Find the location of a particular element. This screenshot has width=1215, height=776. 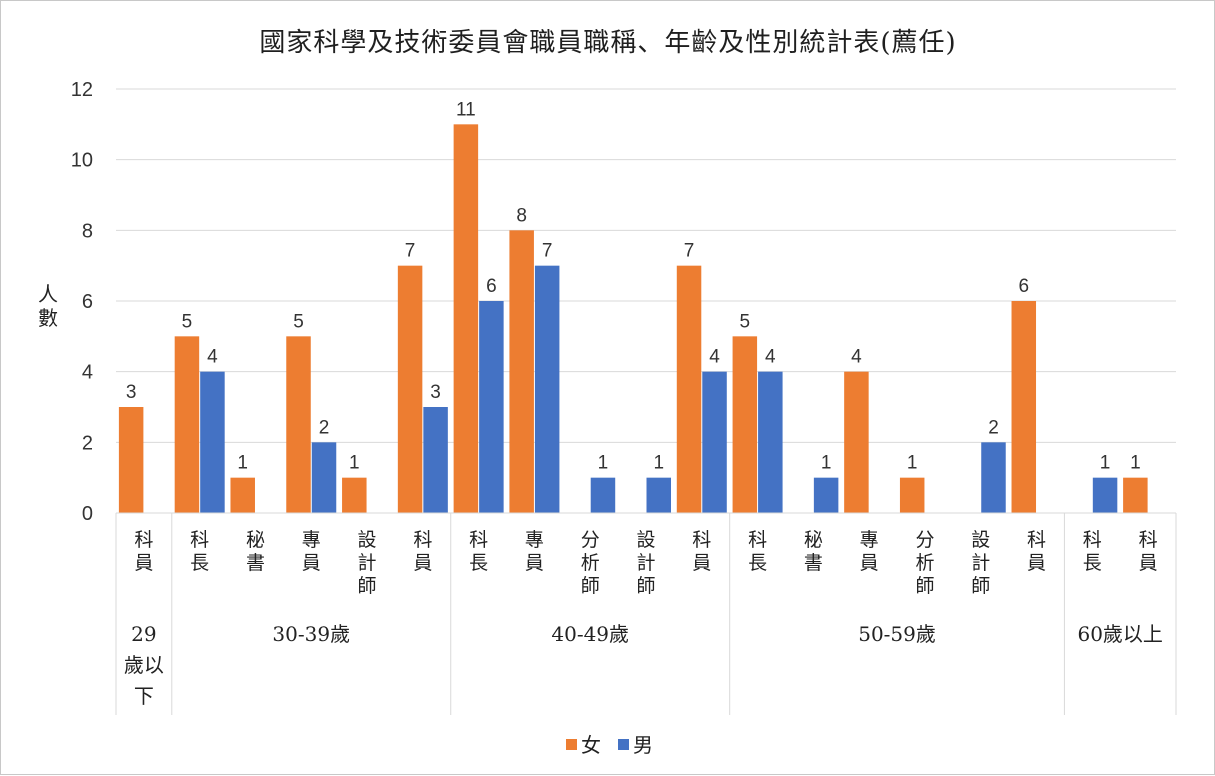

y-tick-label: 2 is located at coordinates (87, 443).